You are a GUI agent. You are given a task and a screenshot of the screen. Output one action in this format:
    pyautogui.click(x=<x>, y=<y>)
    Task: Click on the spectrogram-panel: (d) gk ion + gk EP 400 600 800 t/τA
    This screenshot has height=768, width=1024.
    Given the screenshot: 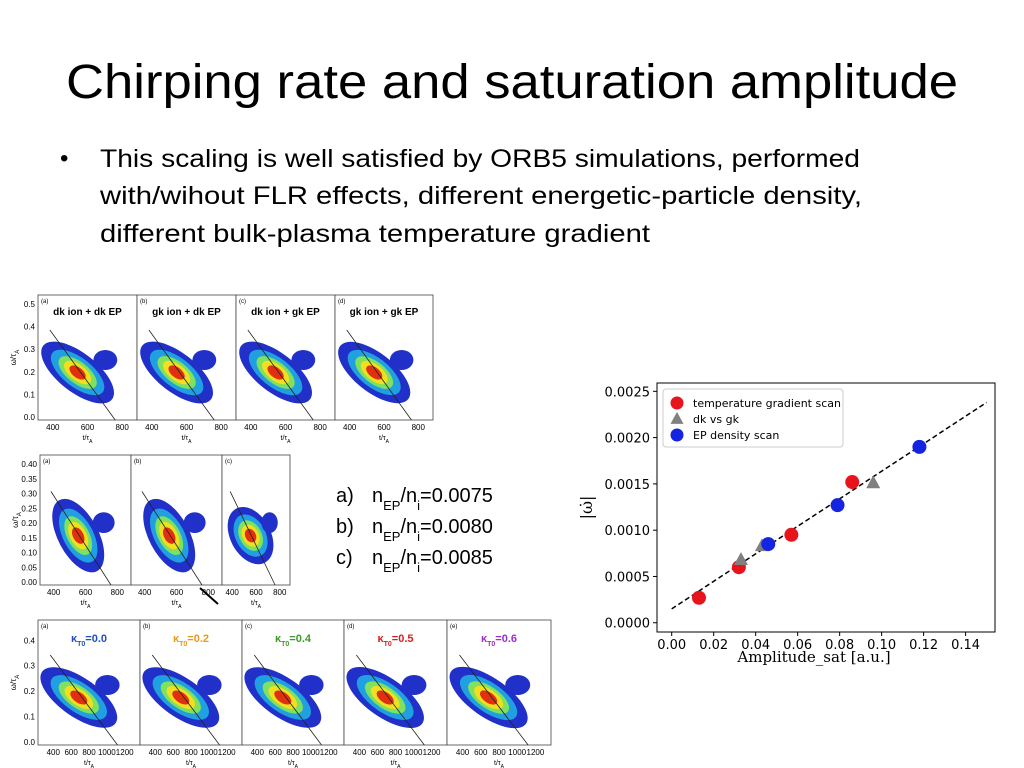 What is the action you would take?
    pyautogui.click(x=384, y=369)
    